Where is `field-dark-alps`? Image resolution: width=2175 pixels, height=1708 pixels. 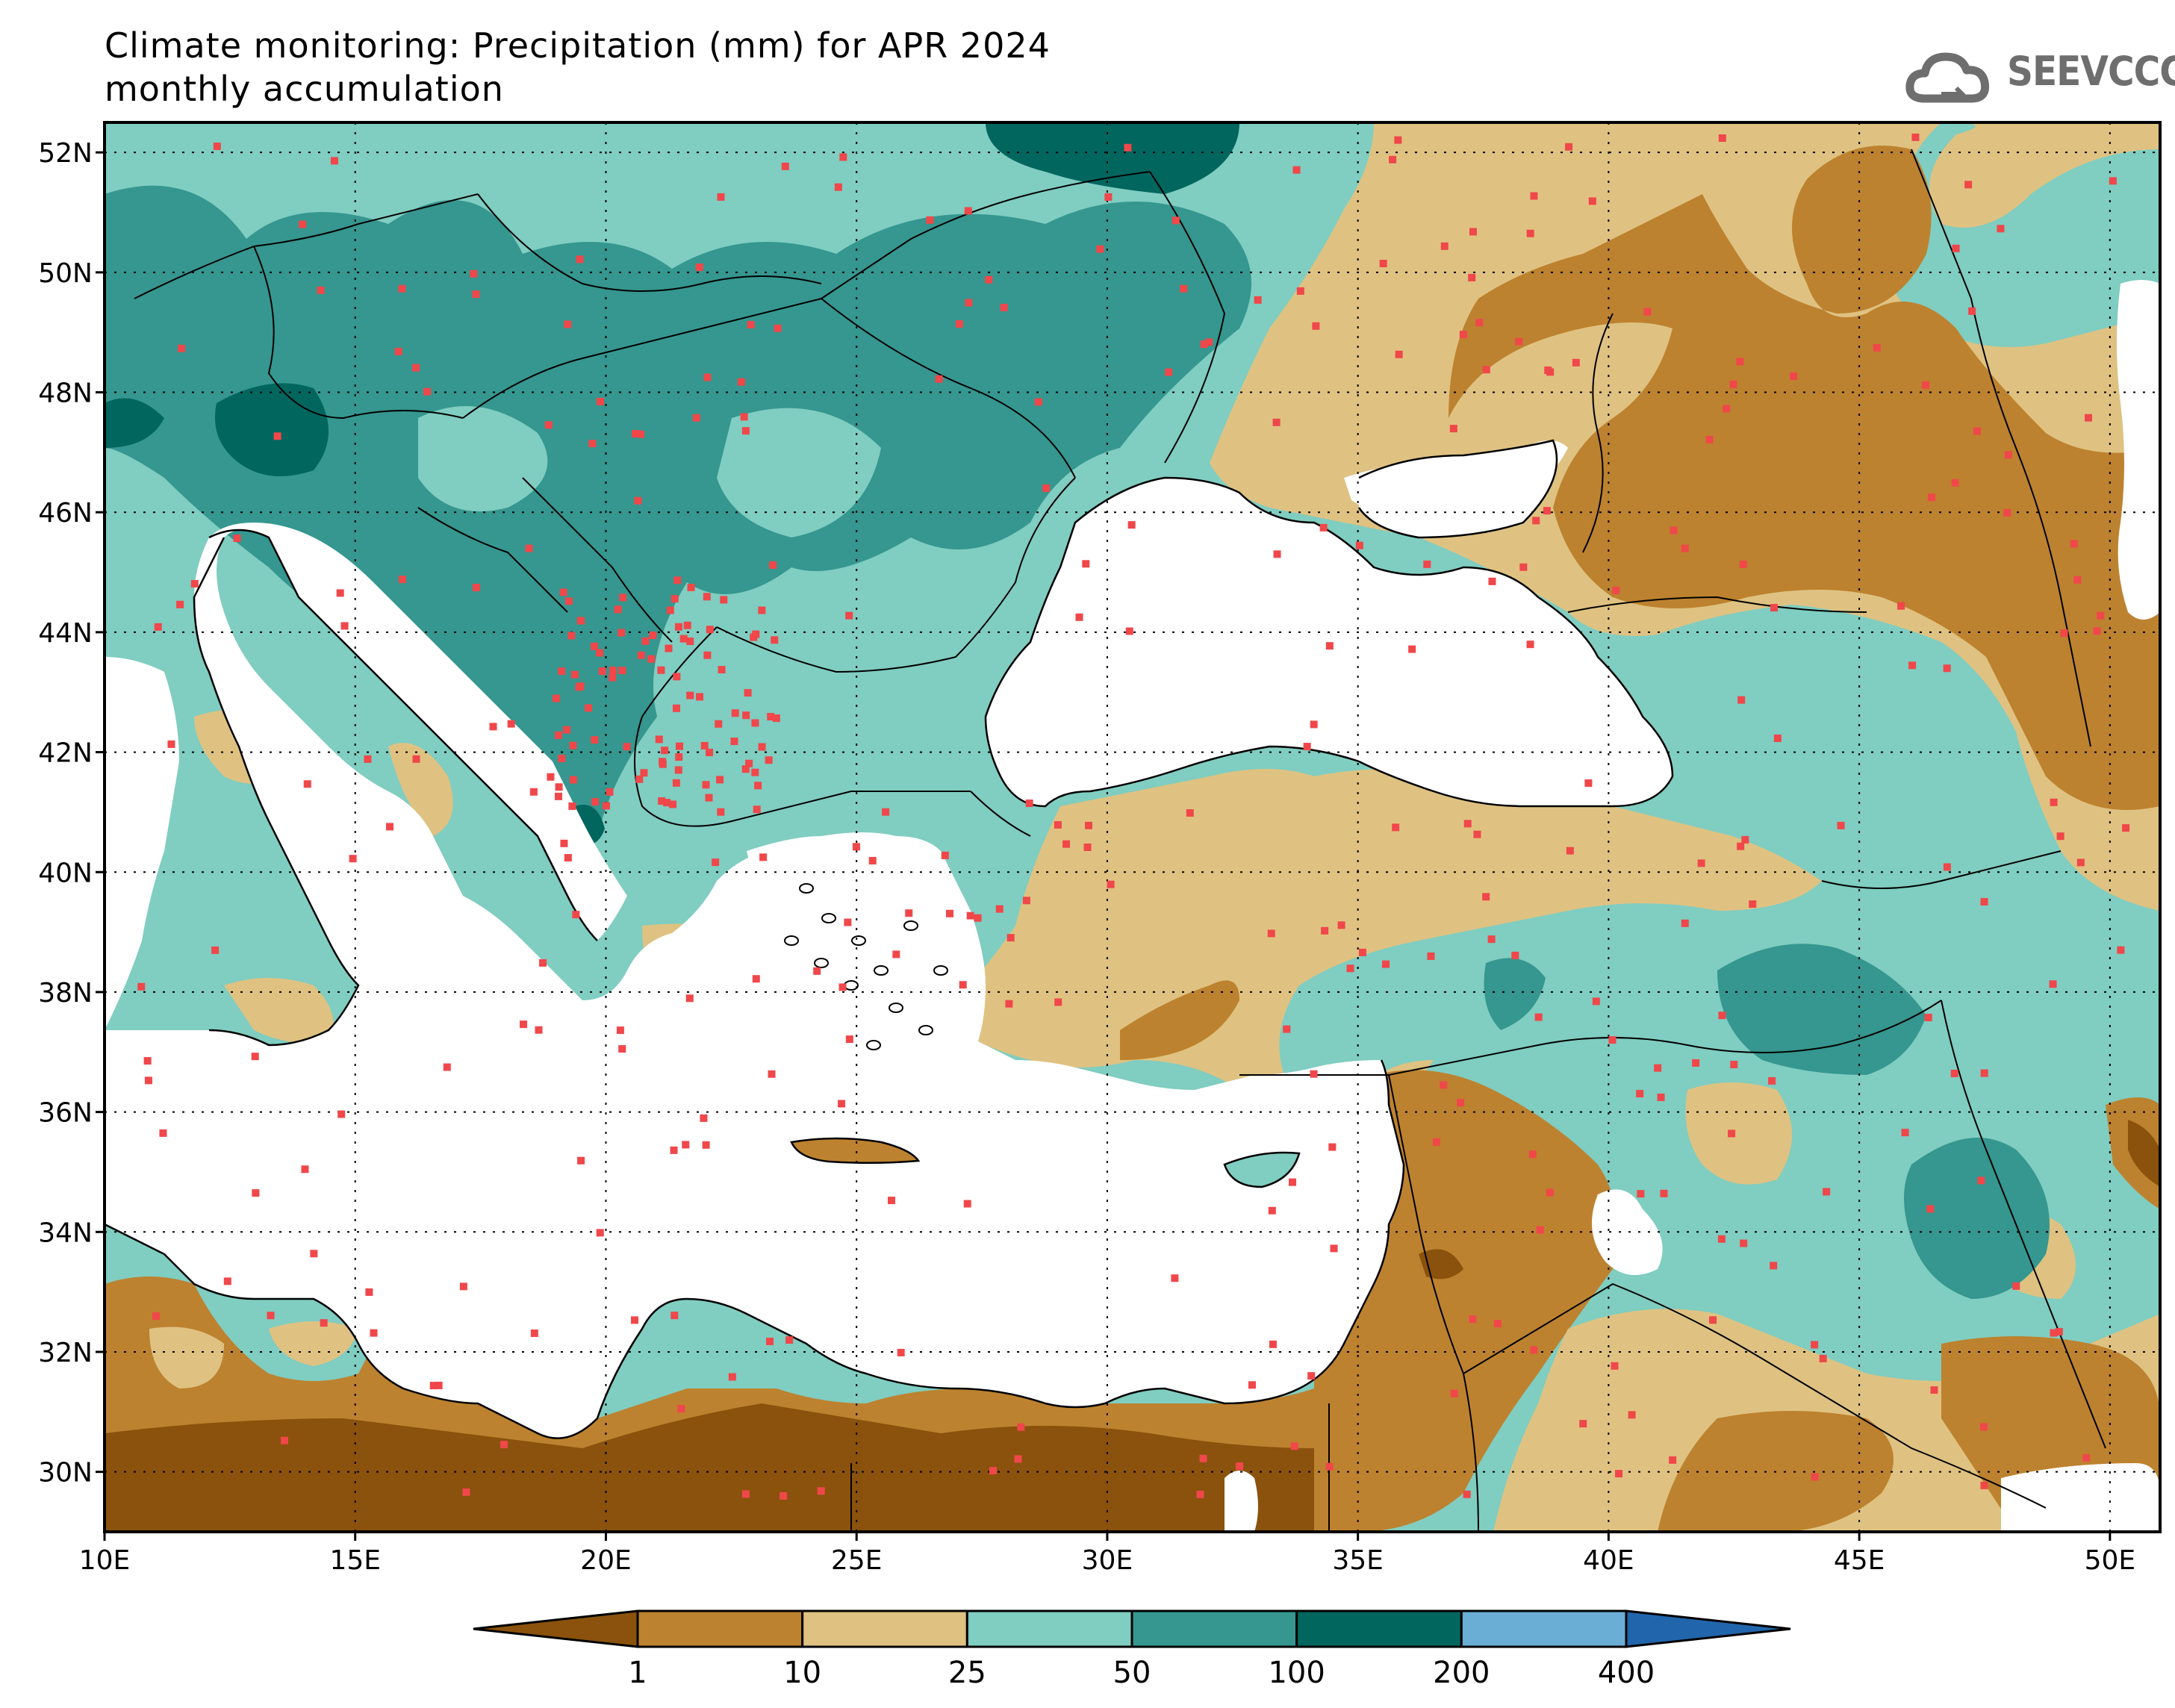 field-dark-alps is located at coordinates (272, 429).